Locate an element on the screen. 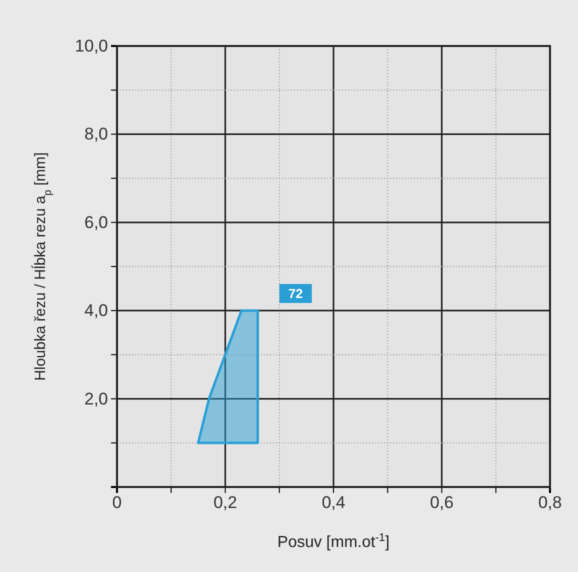  y-tick-label: 10,0 is located at coordinates (91, 46).